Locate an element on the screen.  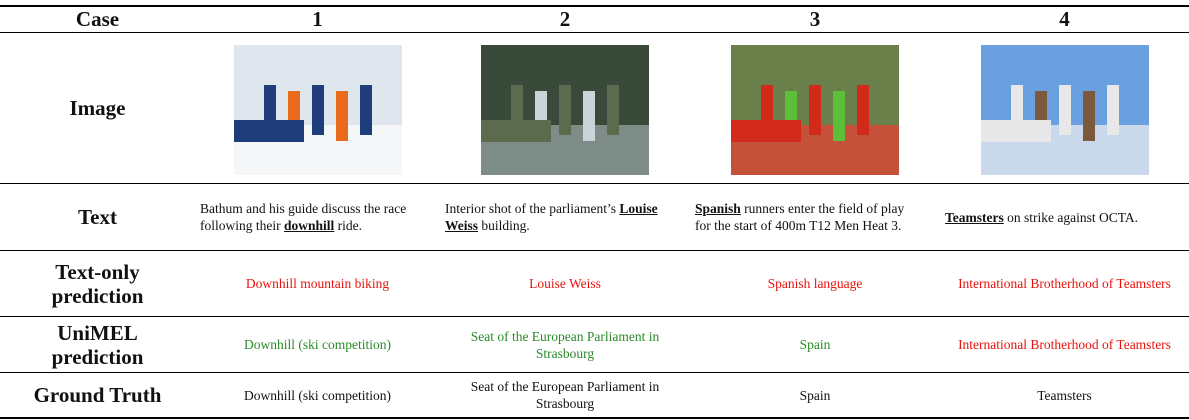
entity-mention: Louise Weiss is located at coordinates (551, 217).